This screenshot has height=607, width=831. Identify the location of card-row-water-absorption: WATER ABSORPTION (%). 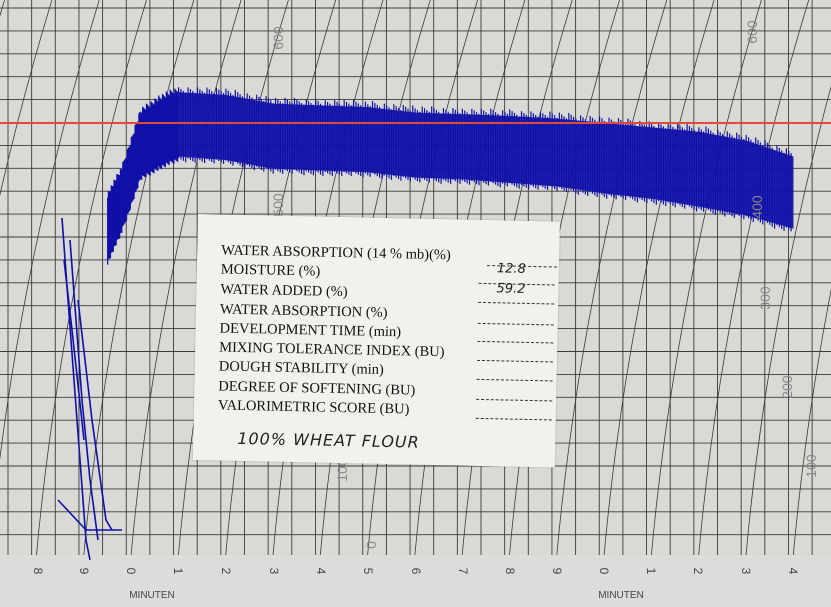
(303, 311).